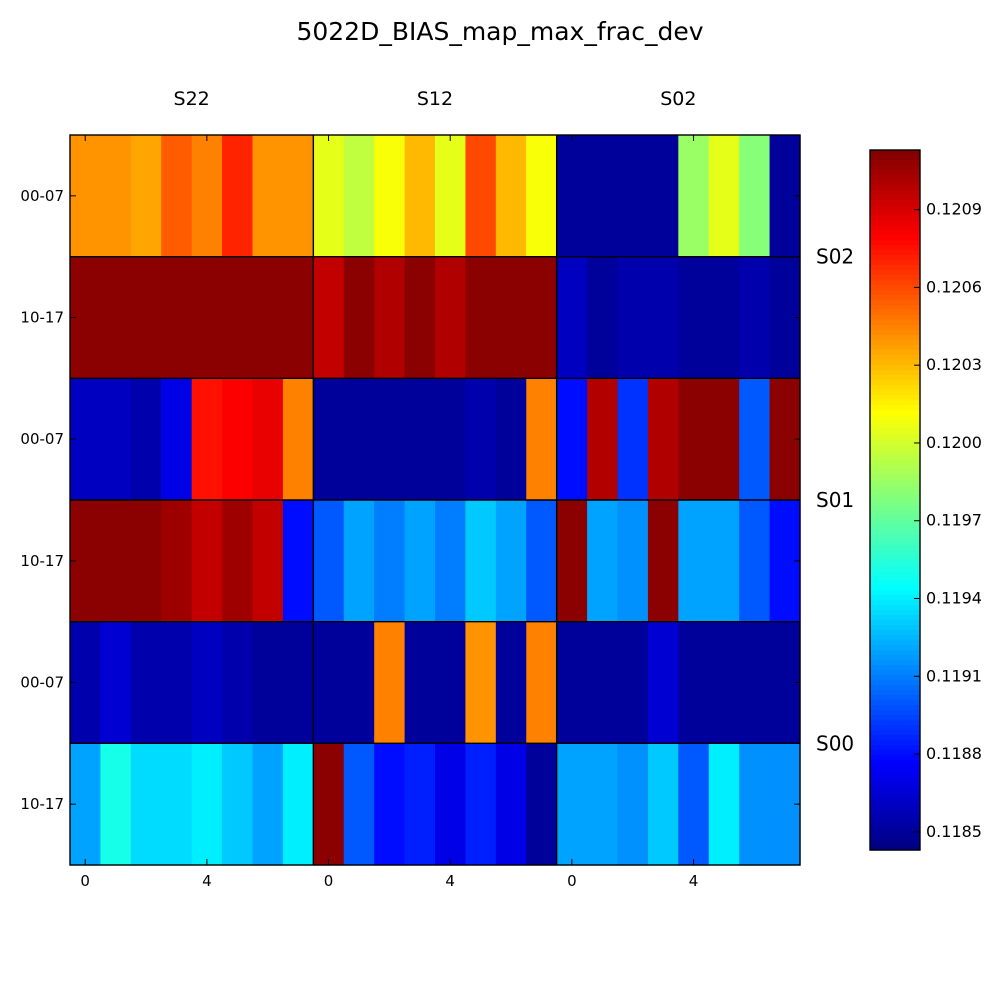  What do you see at coordinates (954, 286) in the screenshot?
I see `colorbar-tick-label: 0.1206` at bounding box center [954, 286].